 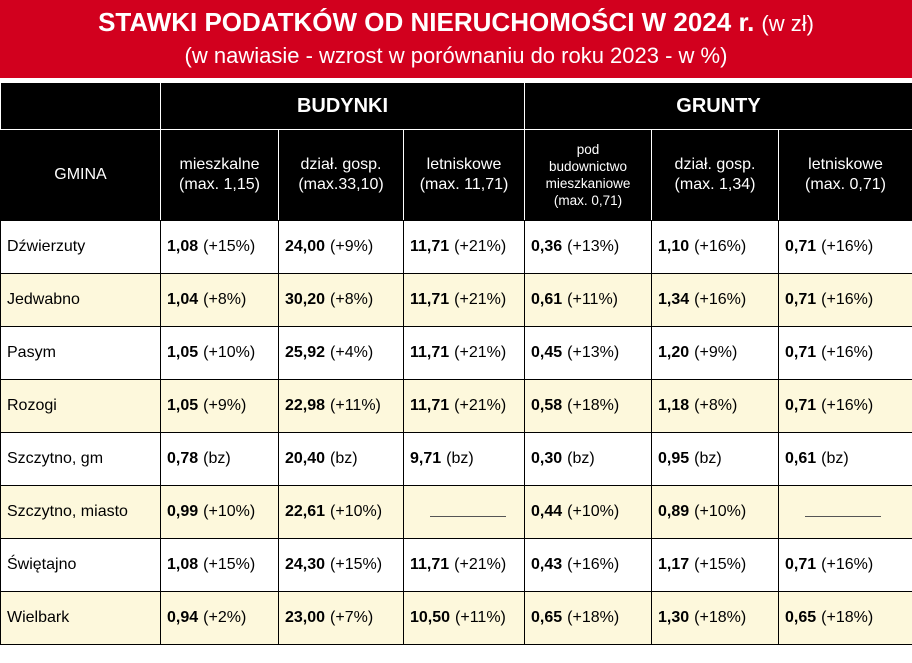 I want to click on rate-change: (+11%), so click(x=592, y=299).